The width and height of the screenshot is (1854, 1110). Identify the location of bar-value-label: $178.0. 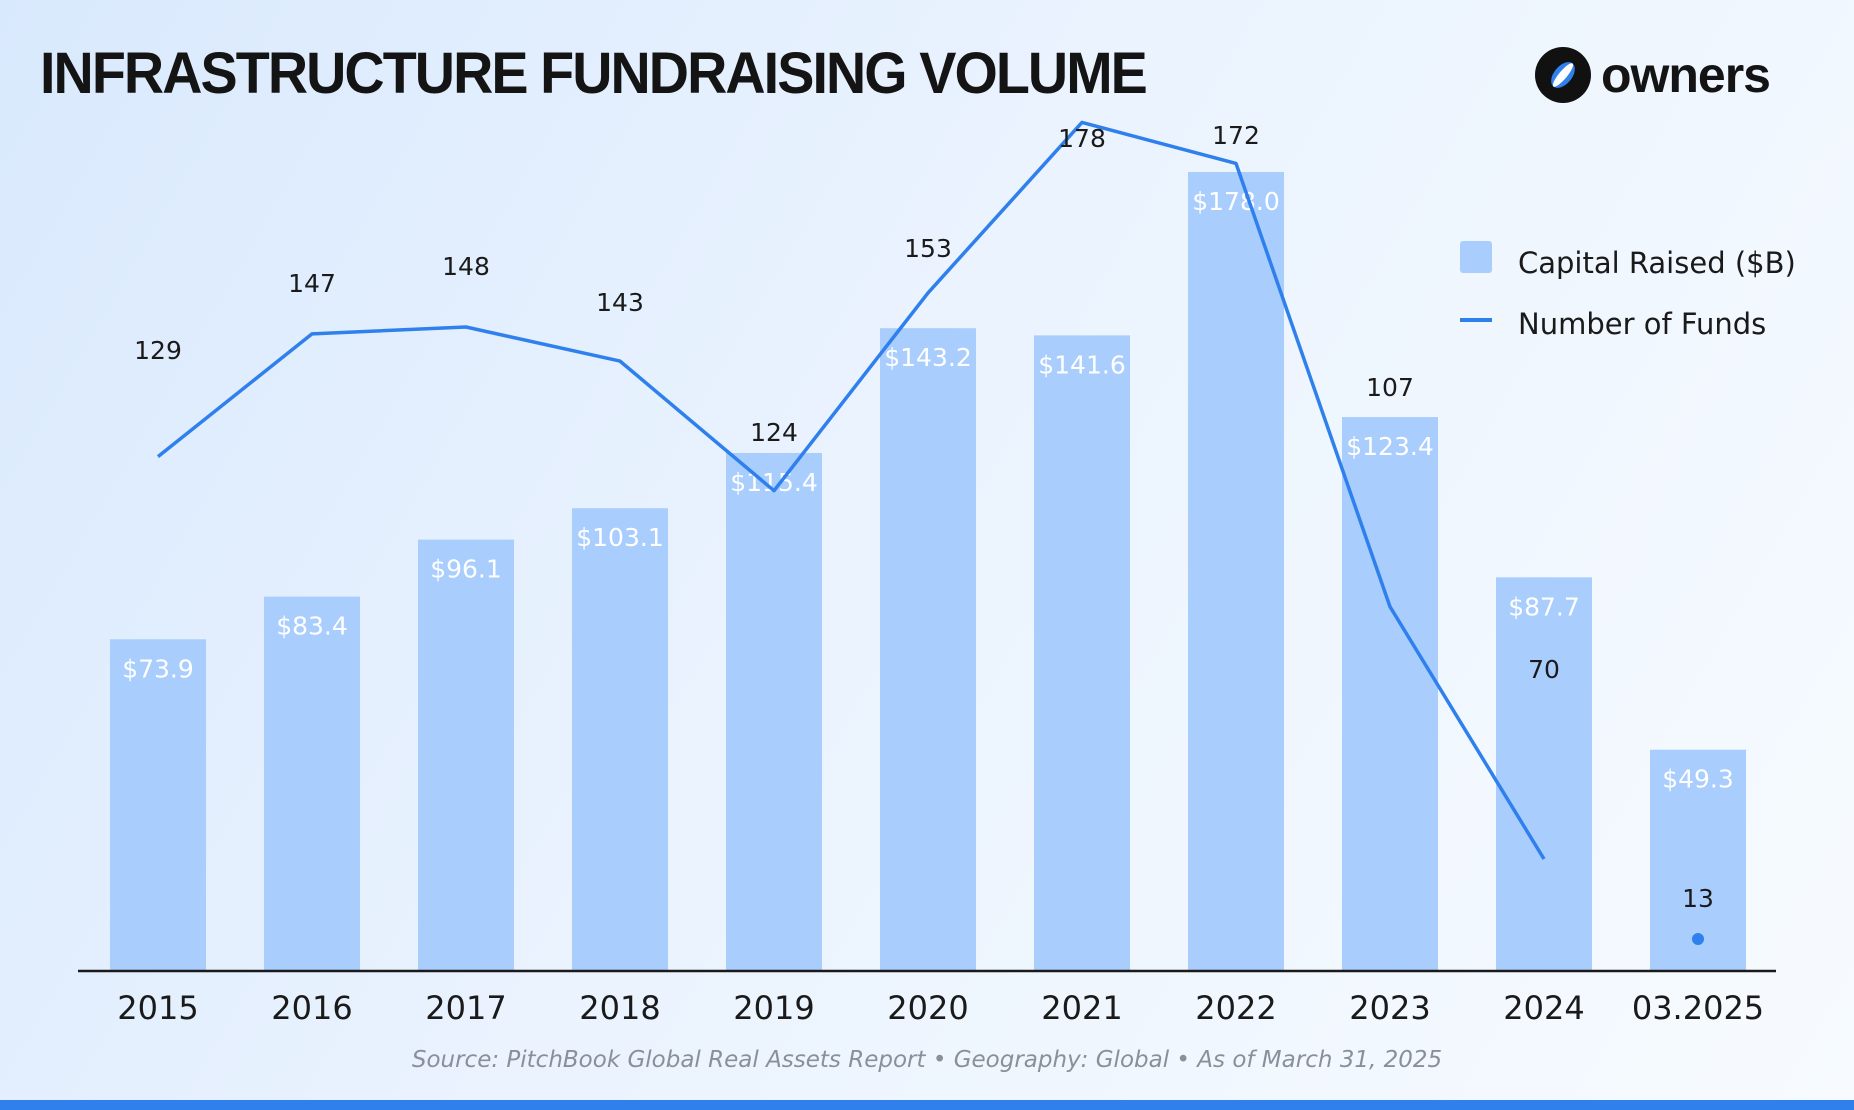
(1235, 201).